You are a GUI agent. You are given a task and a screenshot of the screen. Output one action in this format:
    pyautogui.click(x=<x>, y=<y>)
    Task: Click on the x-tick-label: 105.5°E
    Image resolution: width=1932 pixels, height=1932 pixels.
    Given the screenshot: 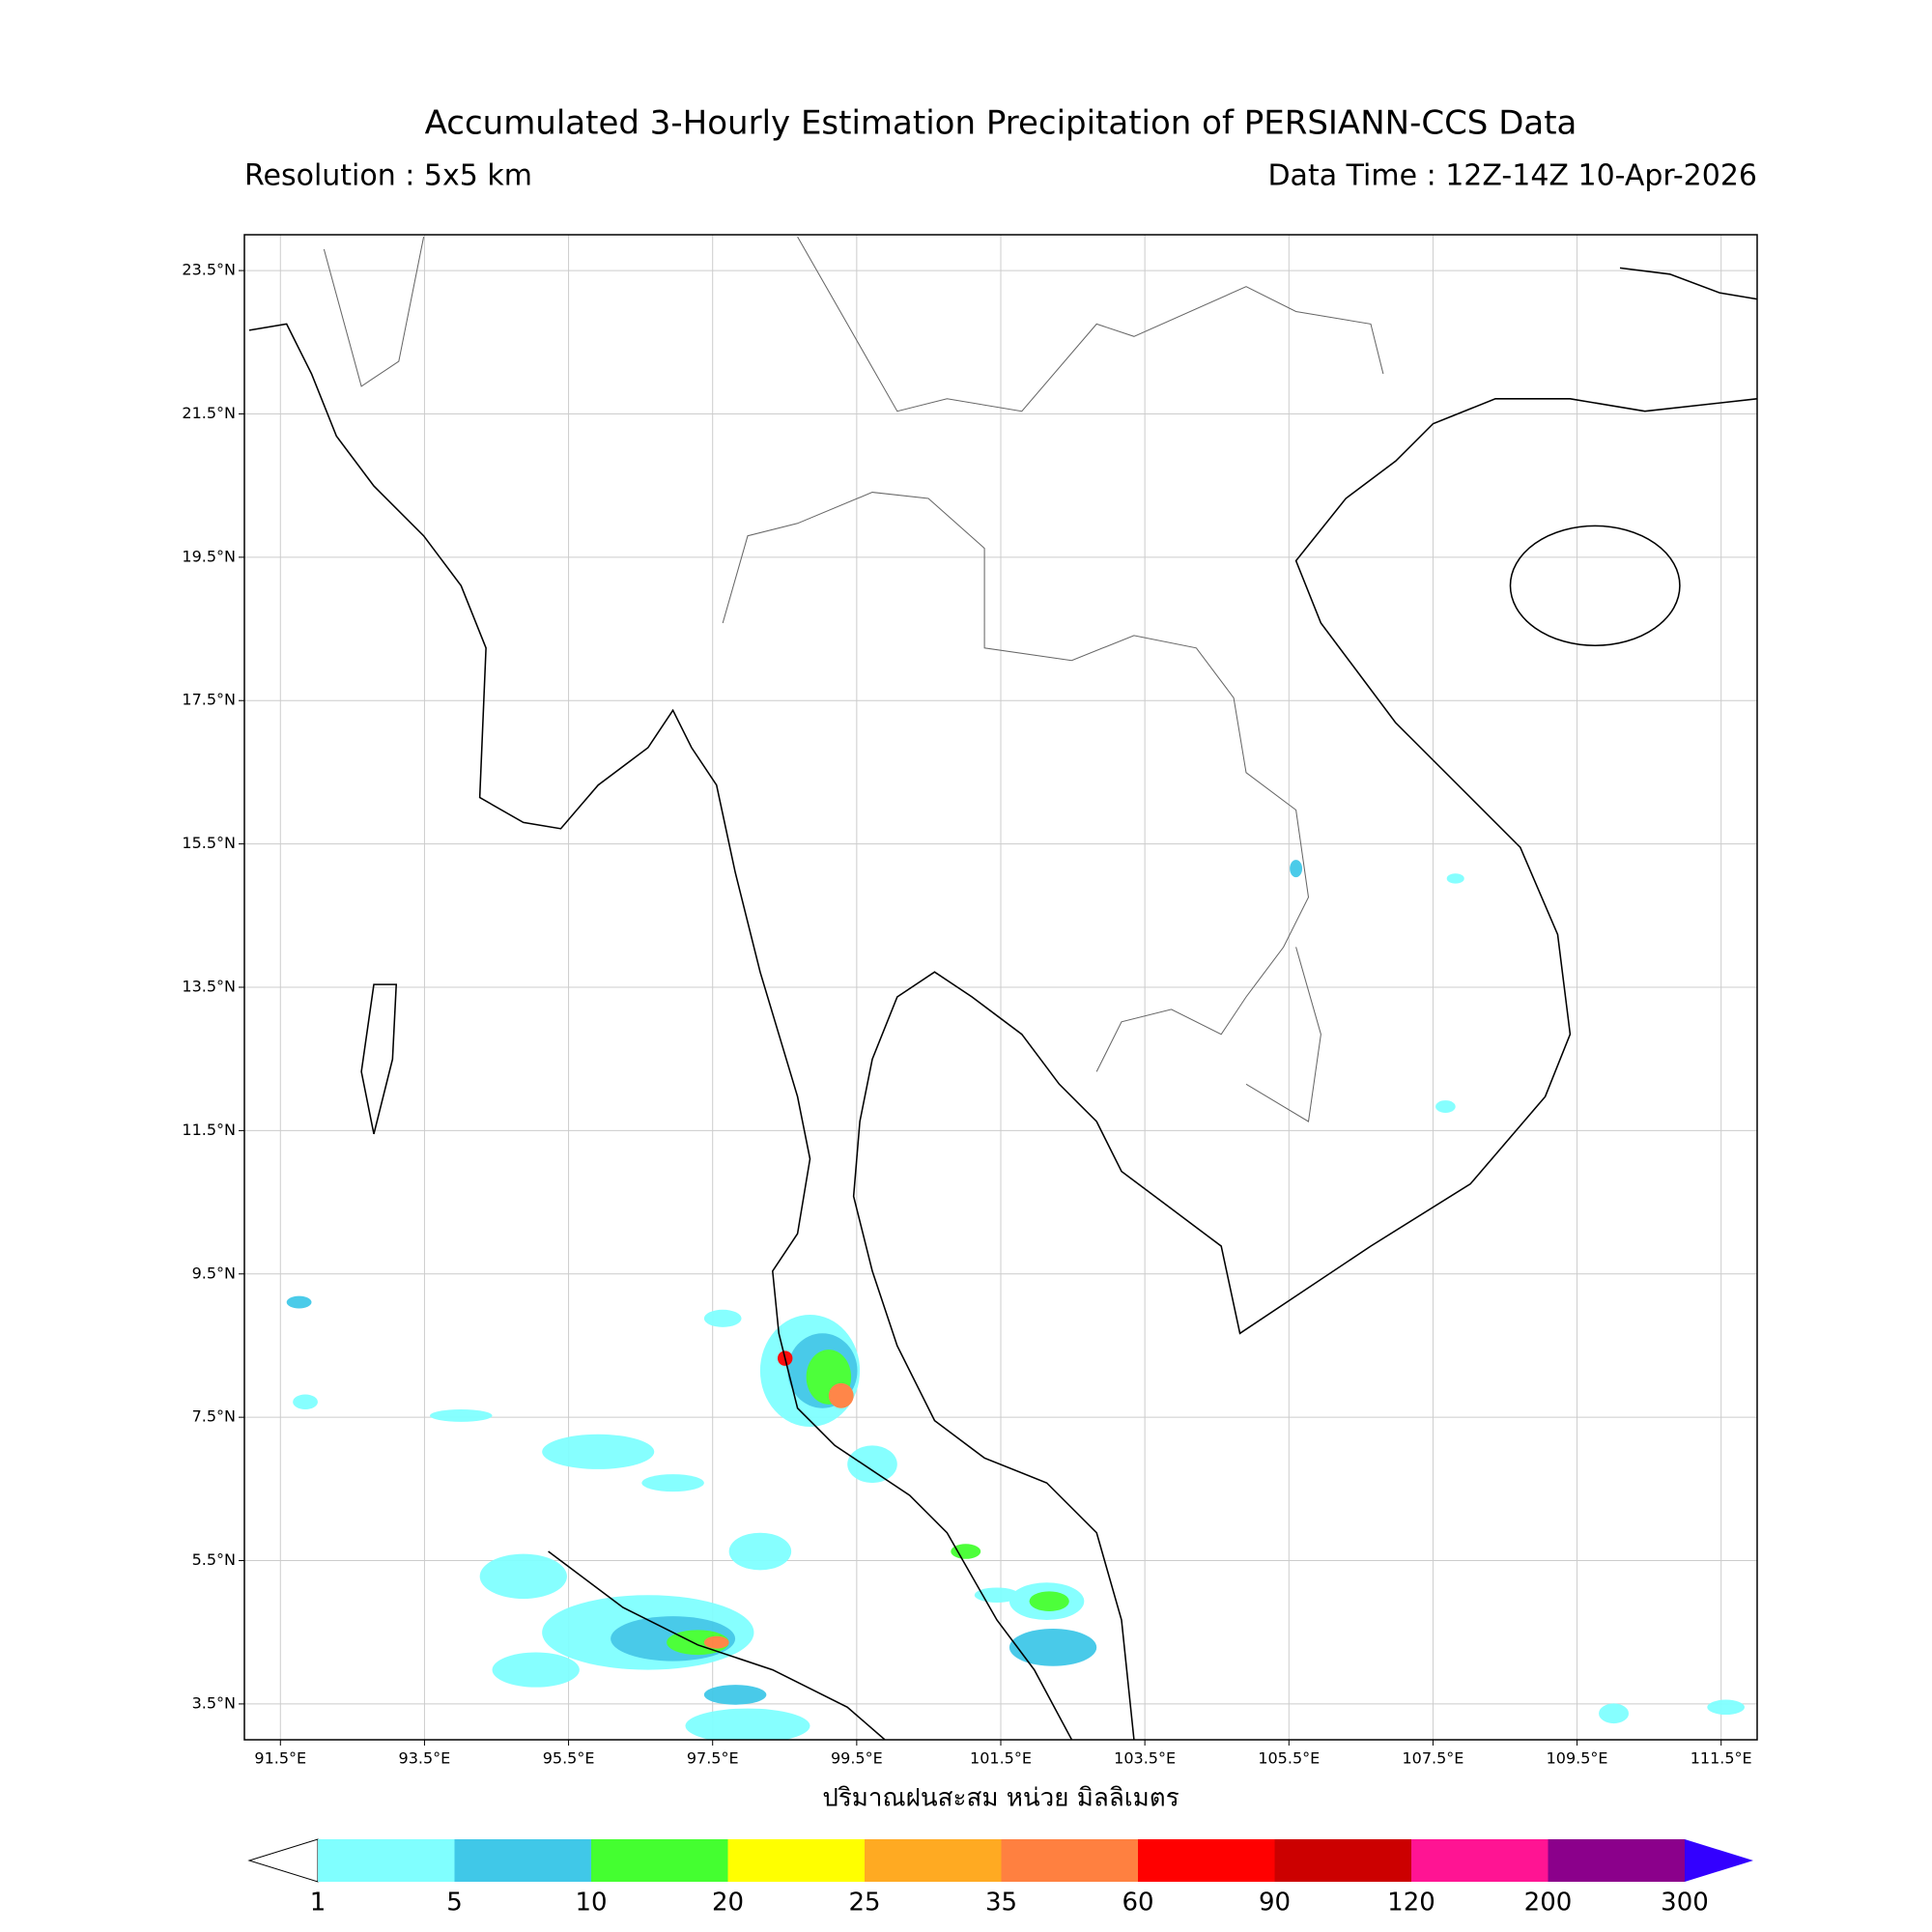 What is the action you would take?
    pyautogui.click(x=1289, y=1758)
    